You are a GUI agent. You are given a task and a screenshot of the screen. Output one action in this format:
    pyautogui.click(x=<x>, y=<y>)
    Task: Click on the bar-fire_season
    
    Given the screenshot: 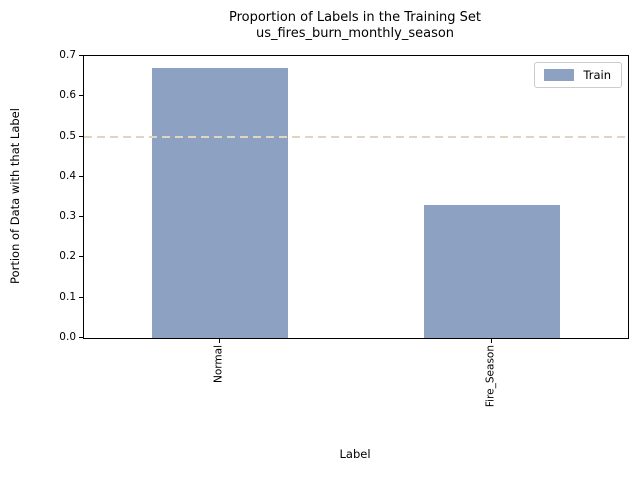 What is the action you would take?
    pyautogui.click(x=492, y=271)
    